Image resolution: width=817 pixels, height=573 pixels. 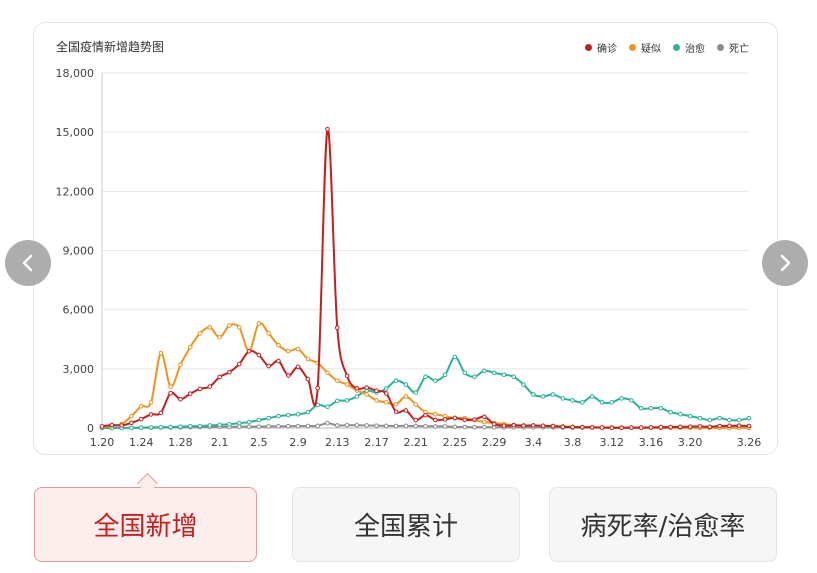 I want to click on x-tick-label: 2.1, so click(x=220, y=442).